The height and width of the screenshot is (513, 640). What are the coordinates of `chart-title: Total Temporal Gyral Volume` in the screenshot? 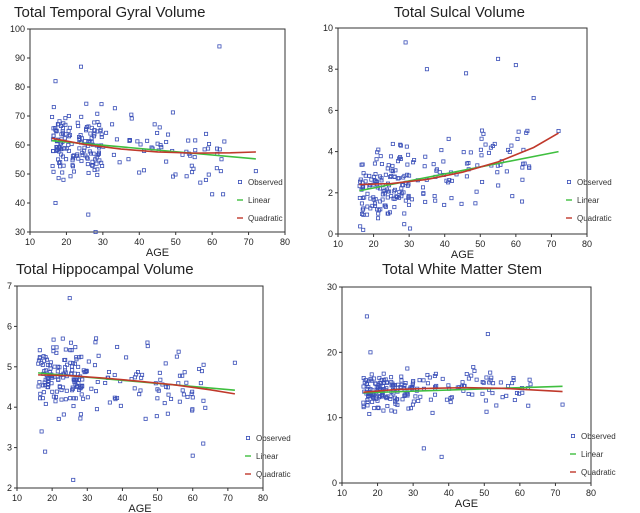 It's located at (110, 12).